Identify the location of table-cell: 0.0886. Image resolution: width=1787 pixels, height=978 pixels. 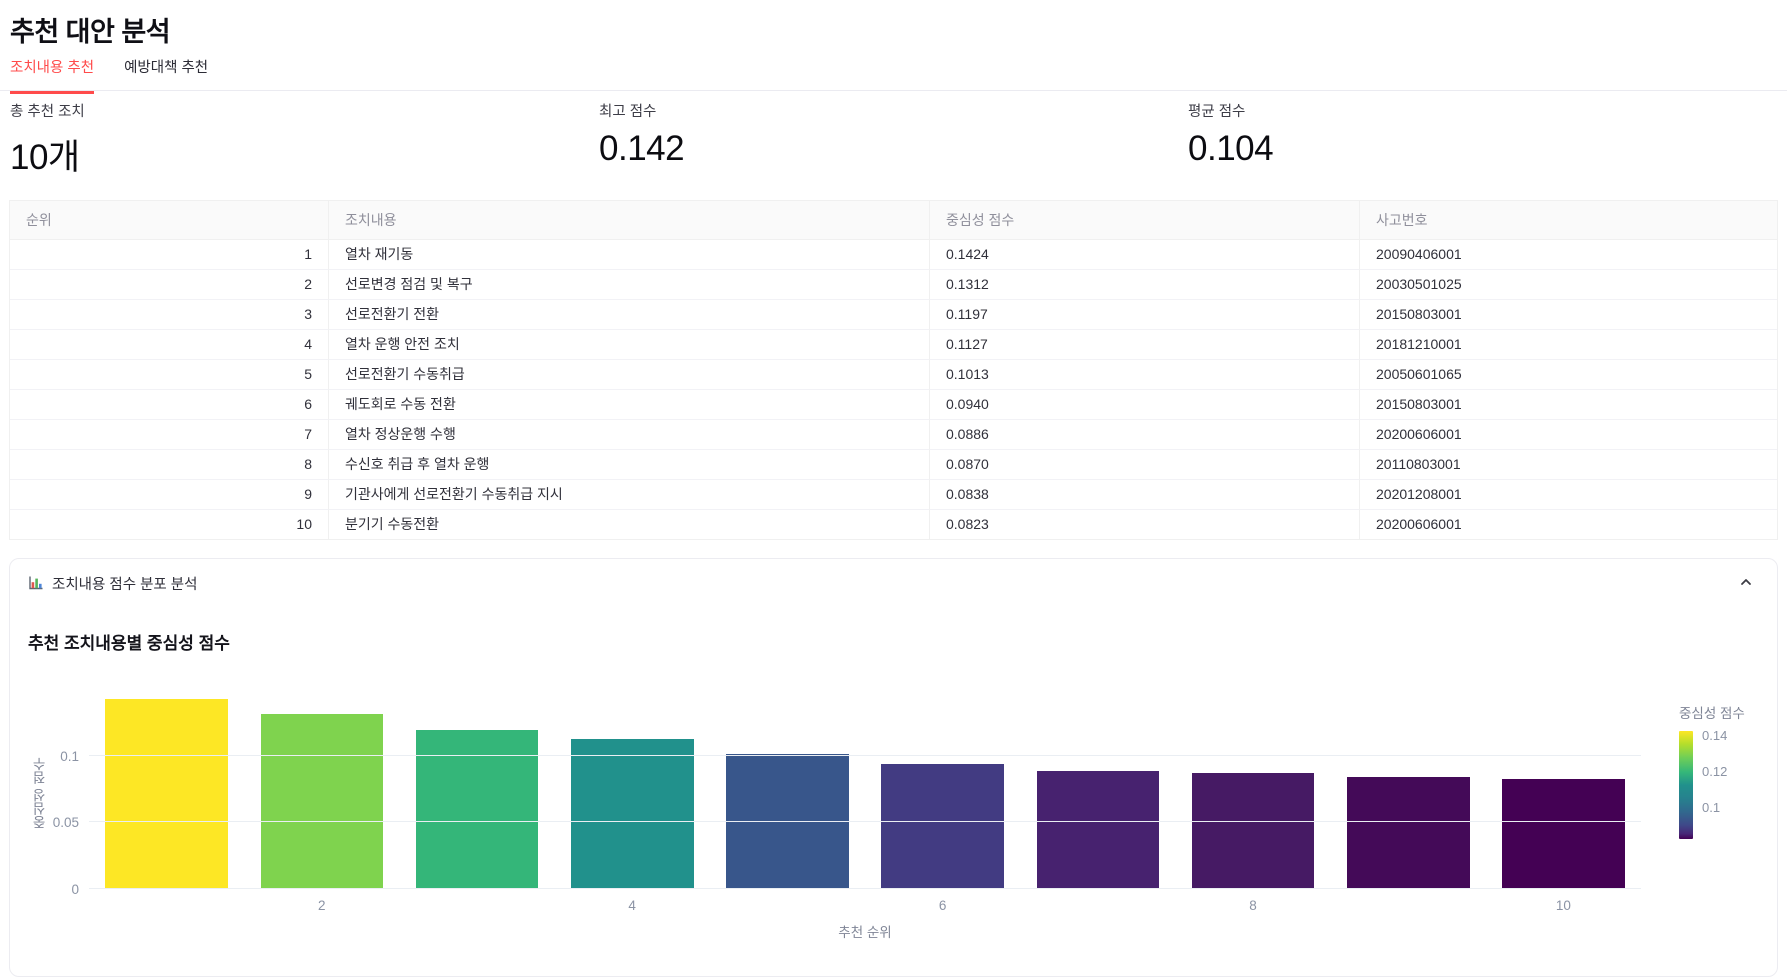
(1144, 435).